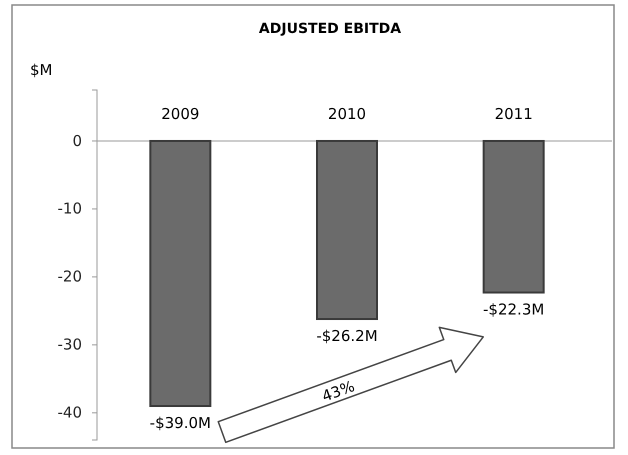 This screenshot has height=455, width=628. Describe the element at coordinates (330, 29) in the screenshot. I see `chart-title: ADJUSTED EBITDA` at that location.